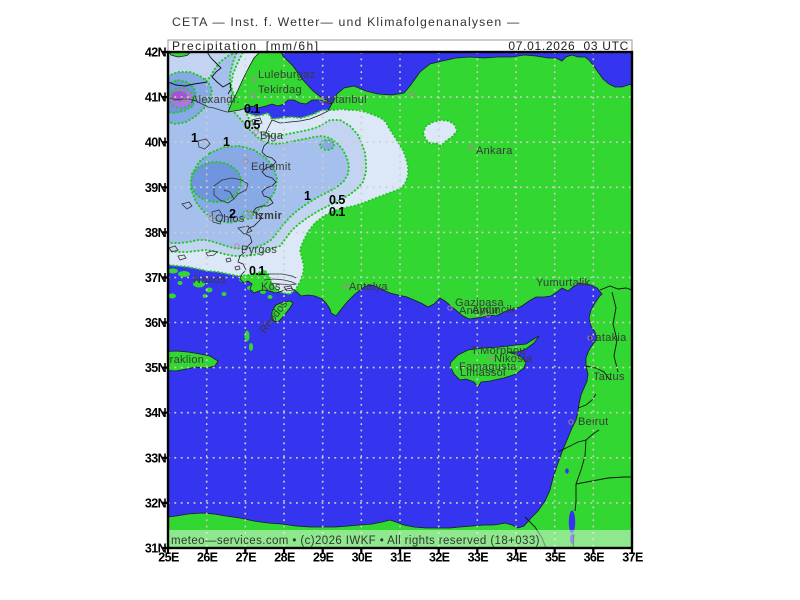 The width and height of the screenshot is (800, 600). I want to click on svg-text: 32E, so click(439, 558).